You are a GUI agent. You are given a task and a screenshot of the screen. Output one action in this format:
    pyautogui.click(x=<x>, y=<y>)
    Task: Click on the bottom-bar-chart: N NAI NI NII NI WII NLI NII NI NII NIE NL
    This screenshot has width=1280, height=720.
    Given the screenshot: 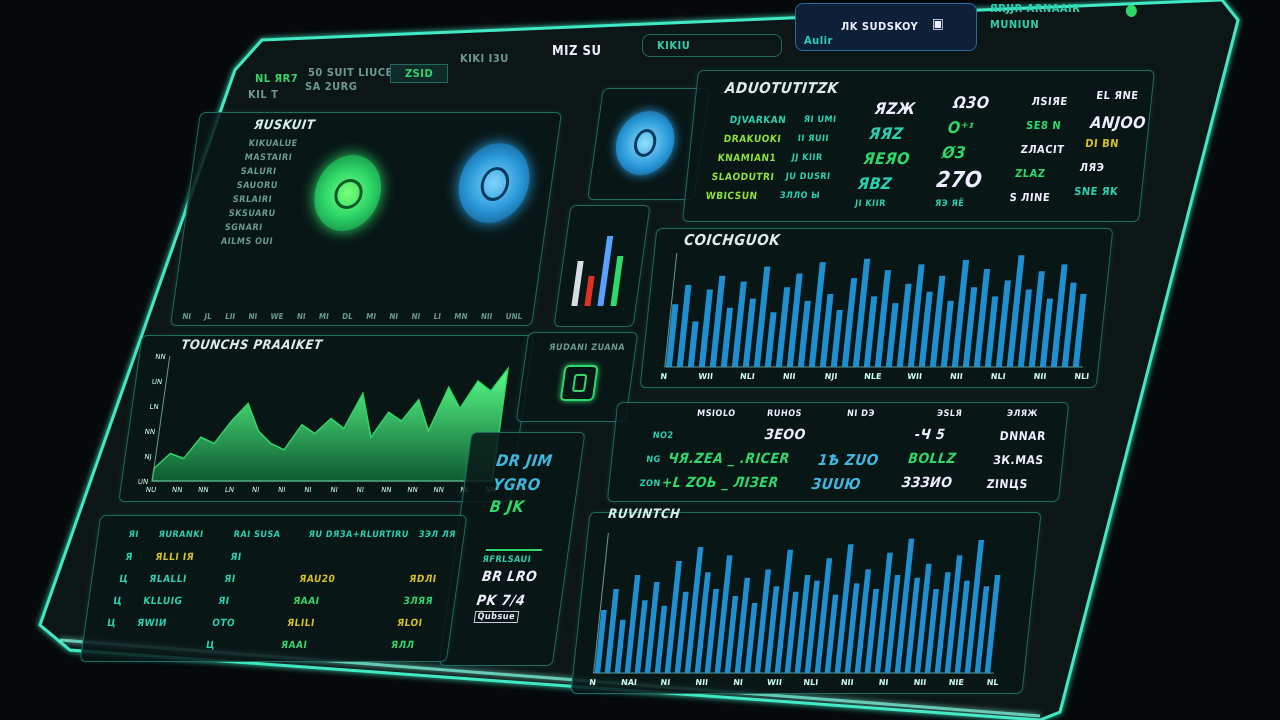 What is the action you would take?
    pyautogui.click(x=795, y=610)
    